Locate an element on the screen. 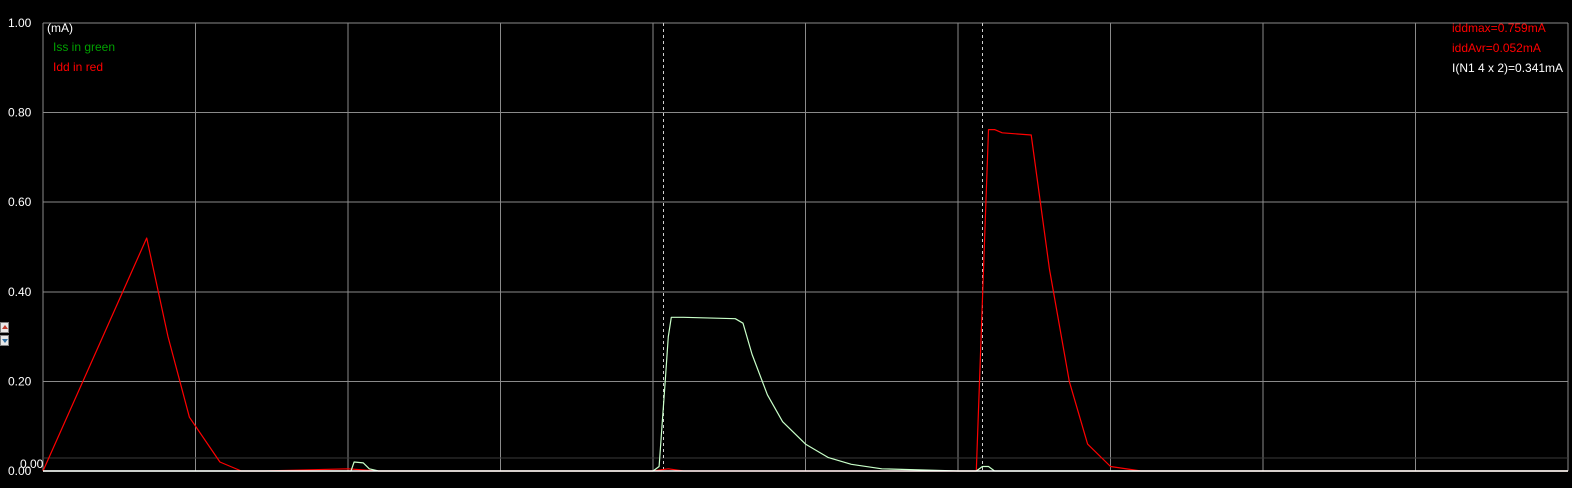 This screenshot has width=1572, height=488. scale-up-button is located at coordinates (4, 327).